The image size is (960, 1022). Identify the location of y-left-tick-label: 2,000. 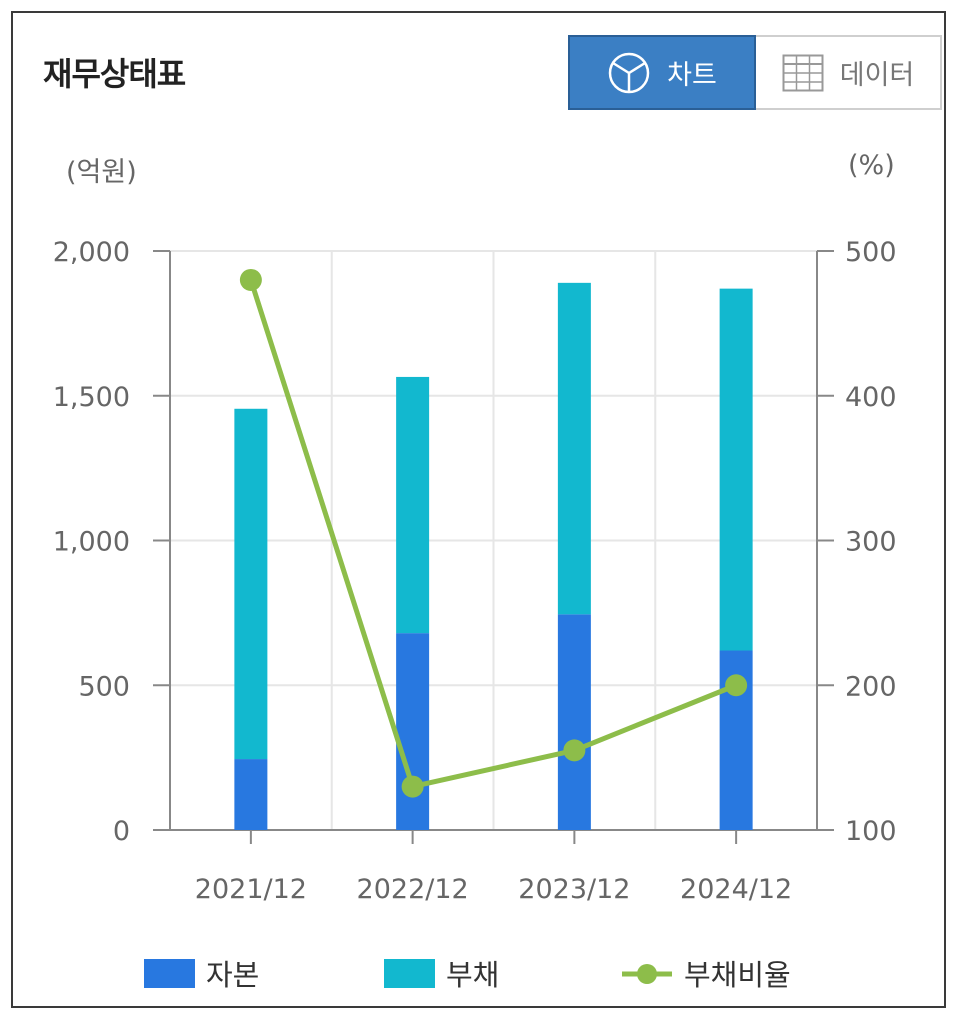
(91, 252).